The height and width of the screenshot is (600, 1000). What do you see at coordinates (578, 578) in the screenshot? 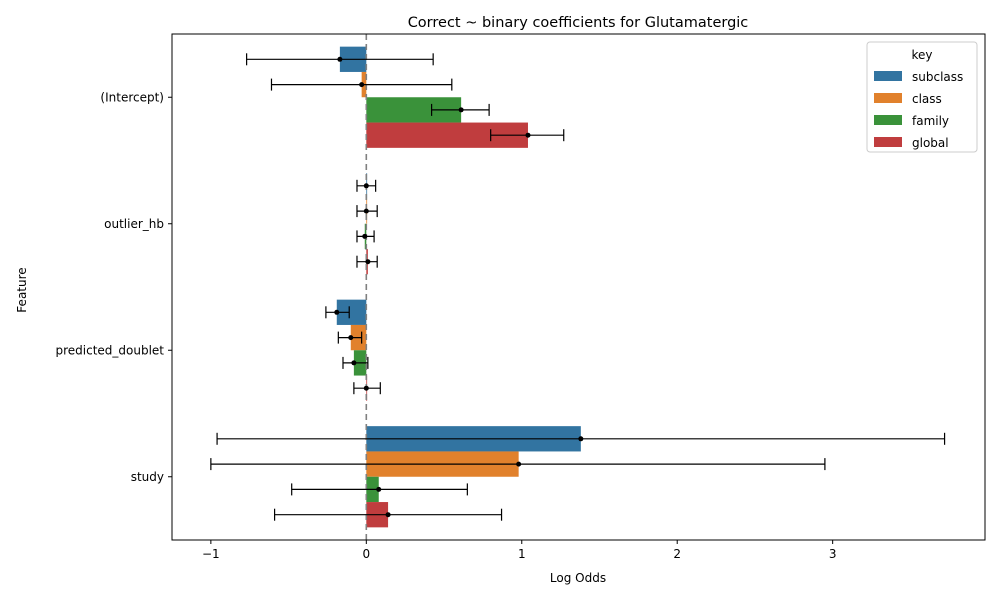
I see `x-axis-label: Log Odds` at bounding box center [578, 578].